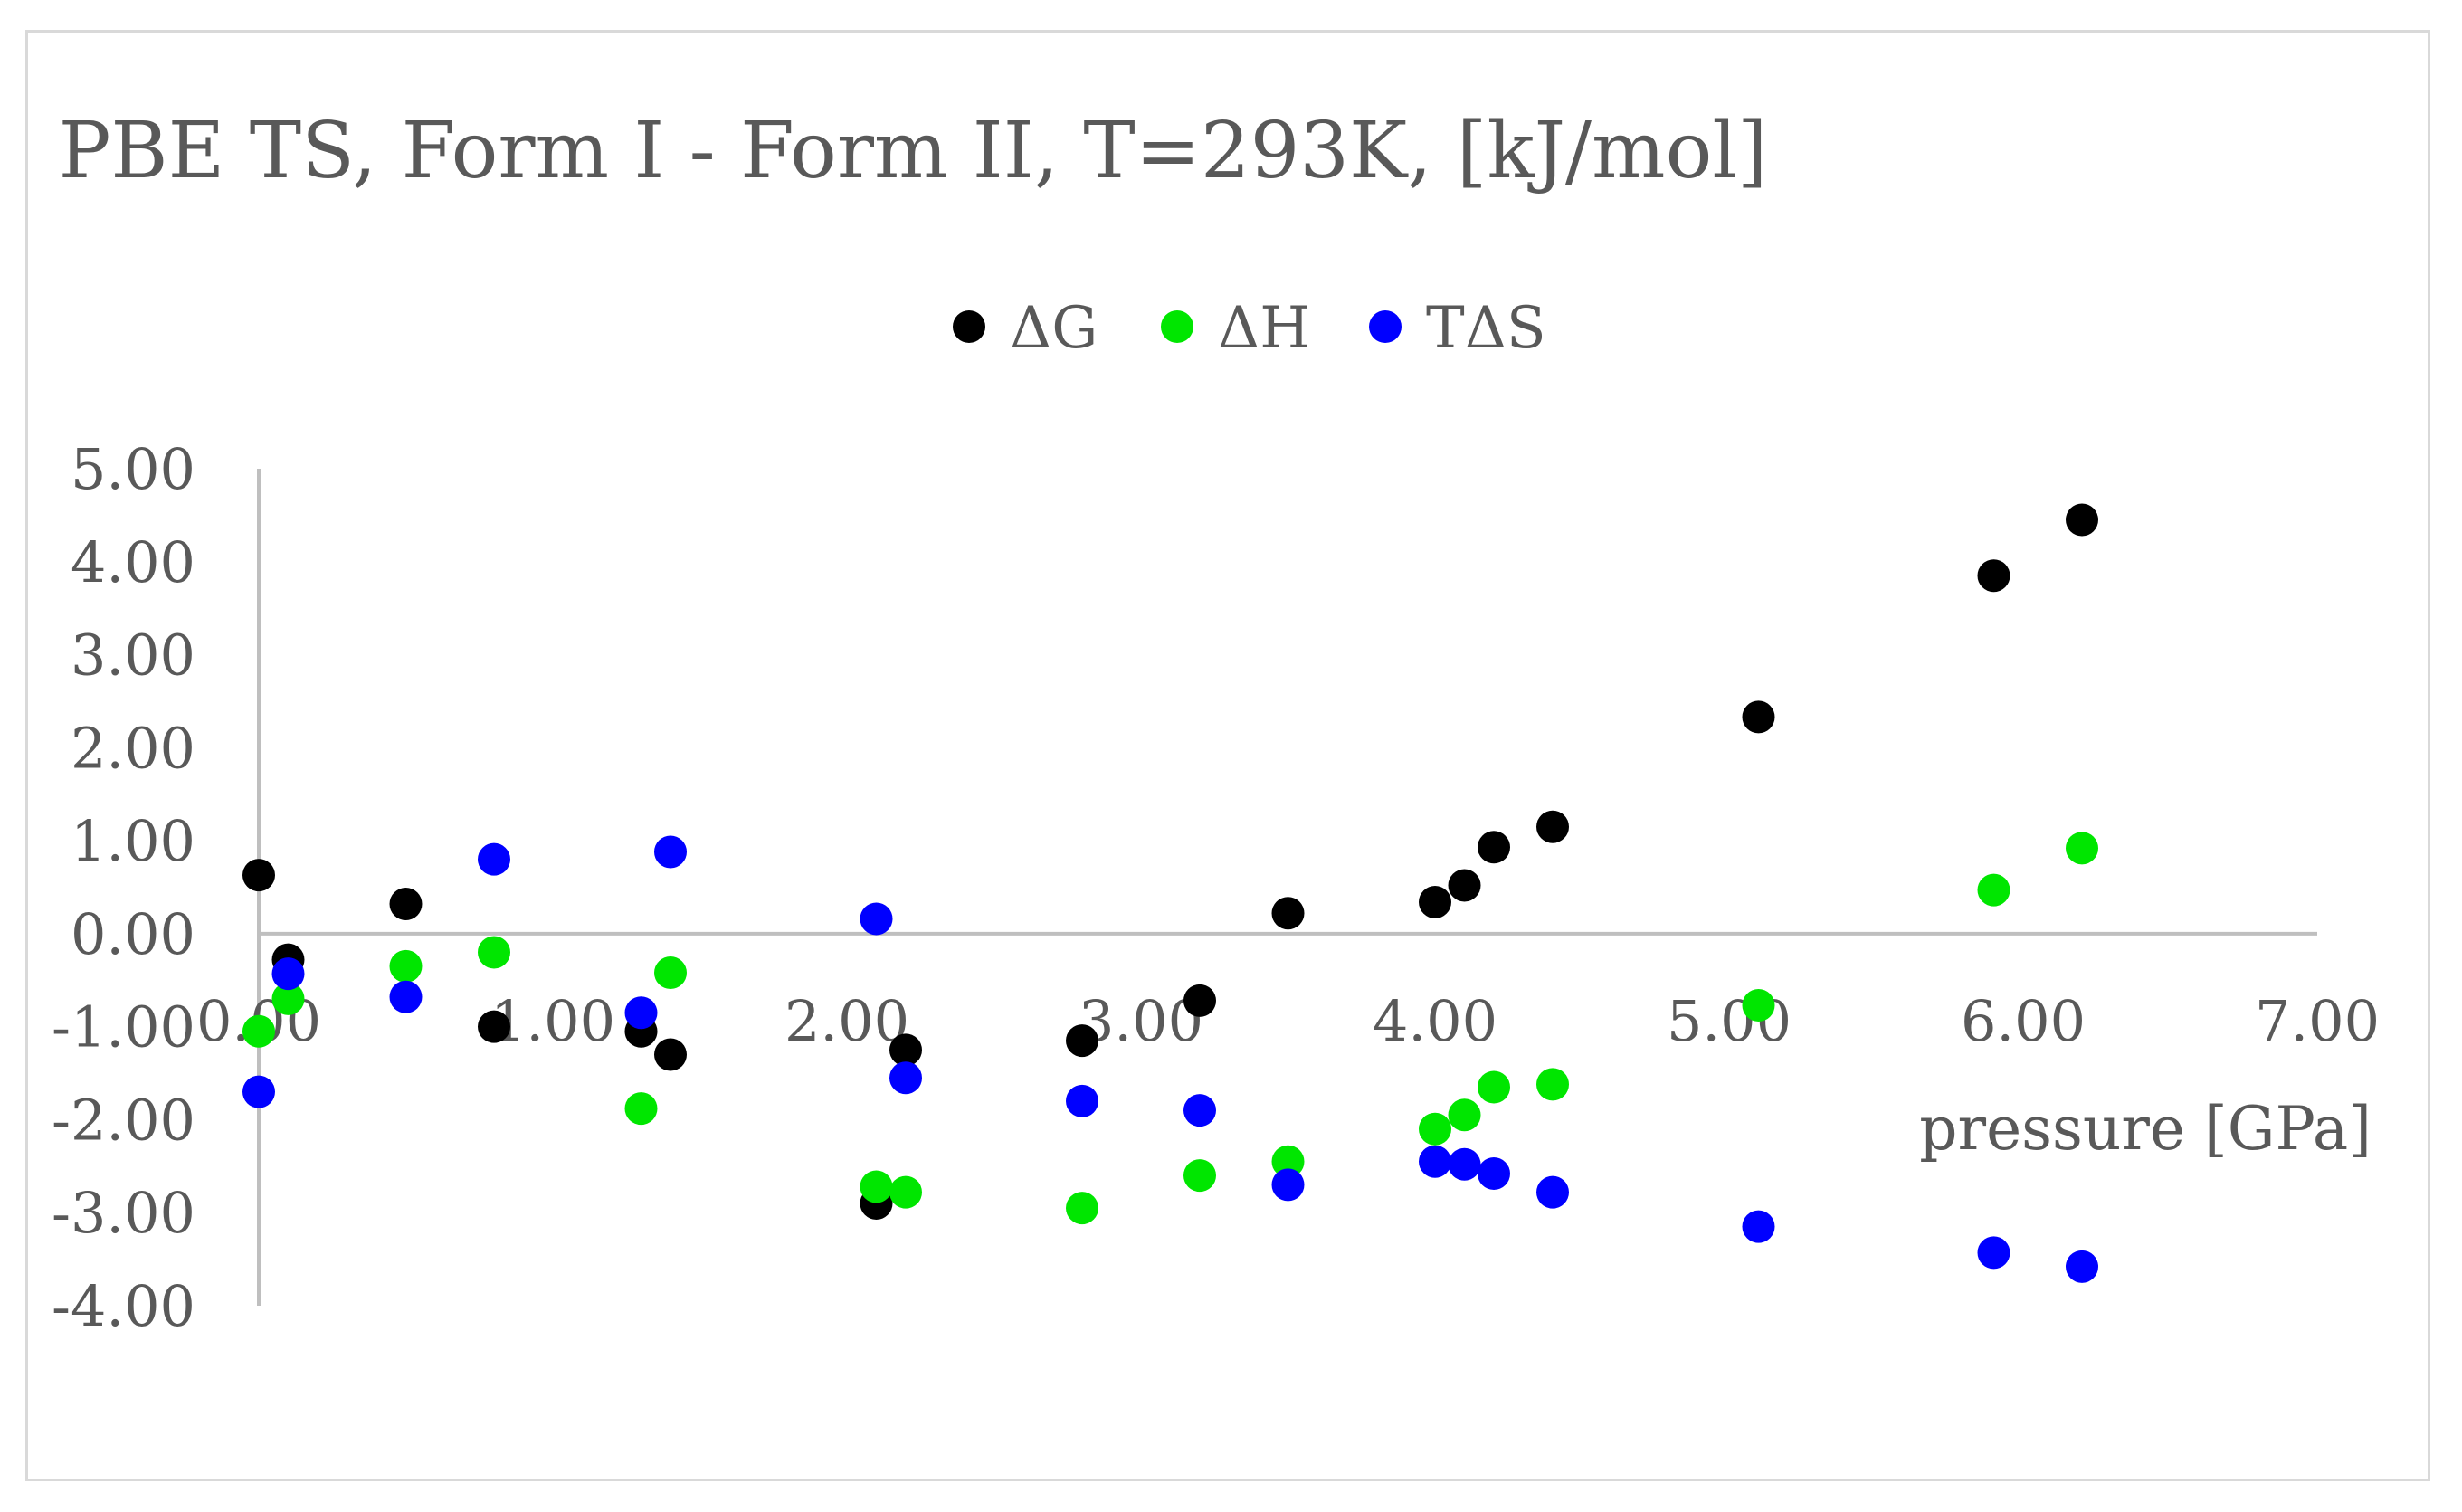 Image resolution: width=2462 pixels, height=1512 pixels. What do you see at coordinates (1054, 329) in the screenshot?
I see `legend-label: ΔG` at bounding box center [1054, 329].